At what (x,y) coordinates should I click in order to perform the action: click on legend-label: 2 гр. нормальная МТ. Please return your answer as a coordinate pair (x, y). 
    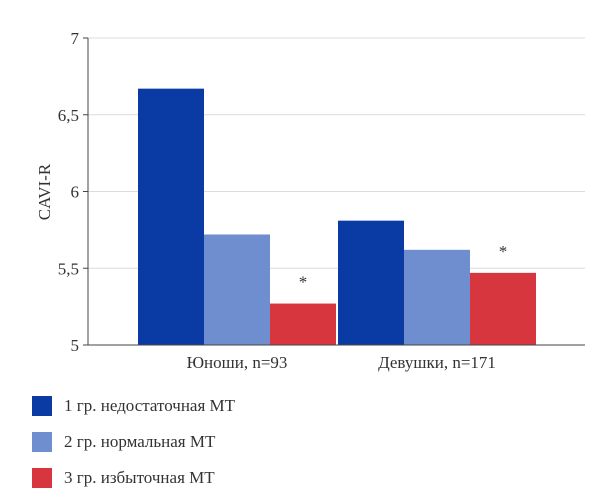
    Looking at the image, I should click on (140, 441).